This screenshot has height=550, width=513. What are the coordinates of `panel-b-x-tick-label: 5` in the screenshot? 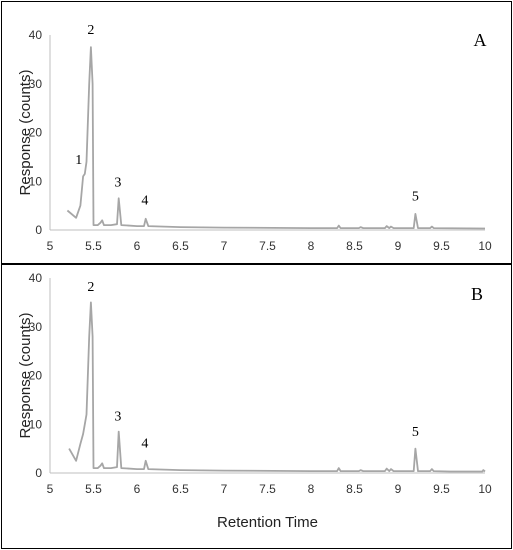 It's located at (50, 489).